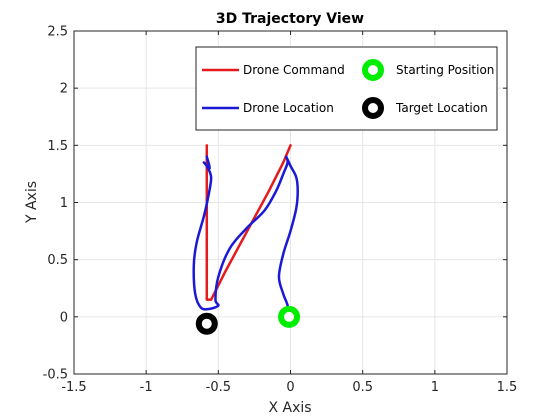 The height and width of the screenshot is (420, 560). I want to click on x-tick-label: -0.5, so click(218, 387).